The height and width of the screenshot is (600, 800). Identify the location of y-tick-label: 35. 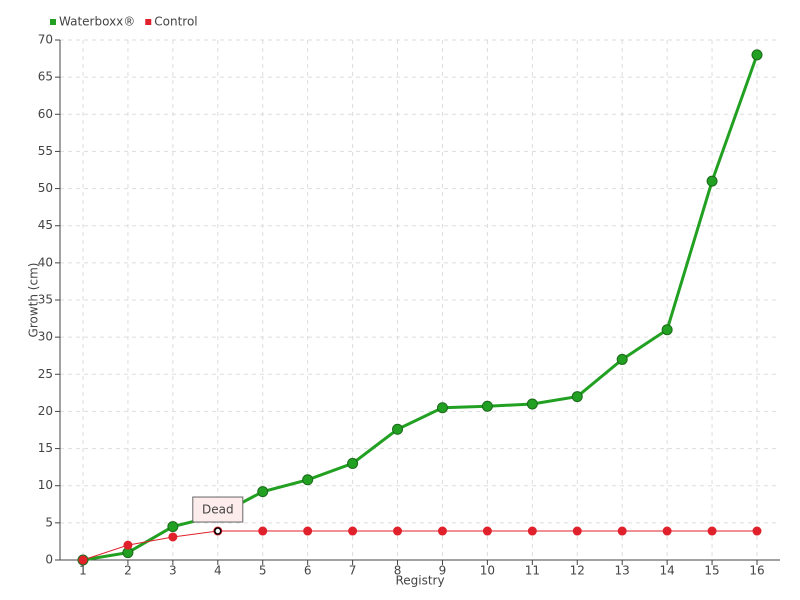
(45, 300).